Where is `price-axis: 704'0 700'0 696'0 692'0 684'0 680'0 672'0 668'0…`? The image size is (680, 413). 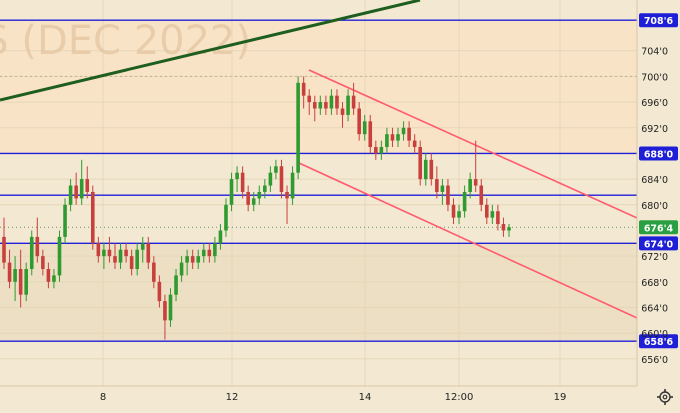
price-axis: 704'0 700'0 696'0 692'0 684'0 680'0 672'0 668'0… is located at coordinates (657, 193).